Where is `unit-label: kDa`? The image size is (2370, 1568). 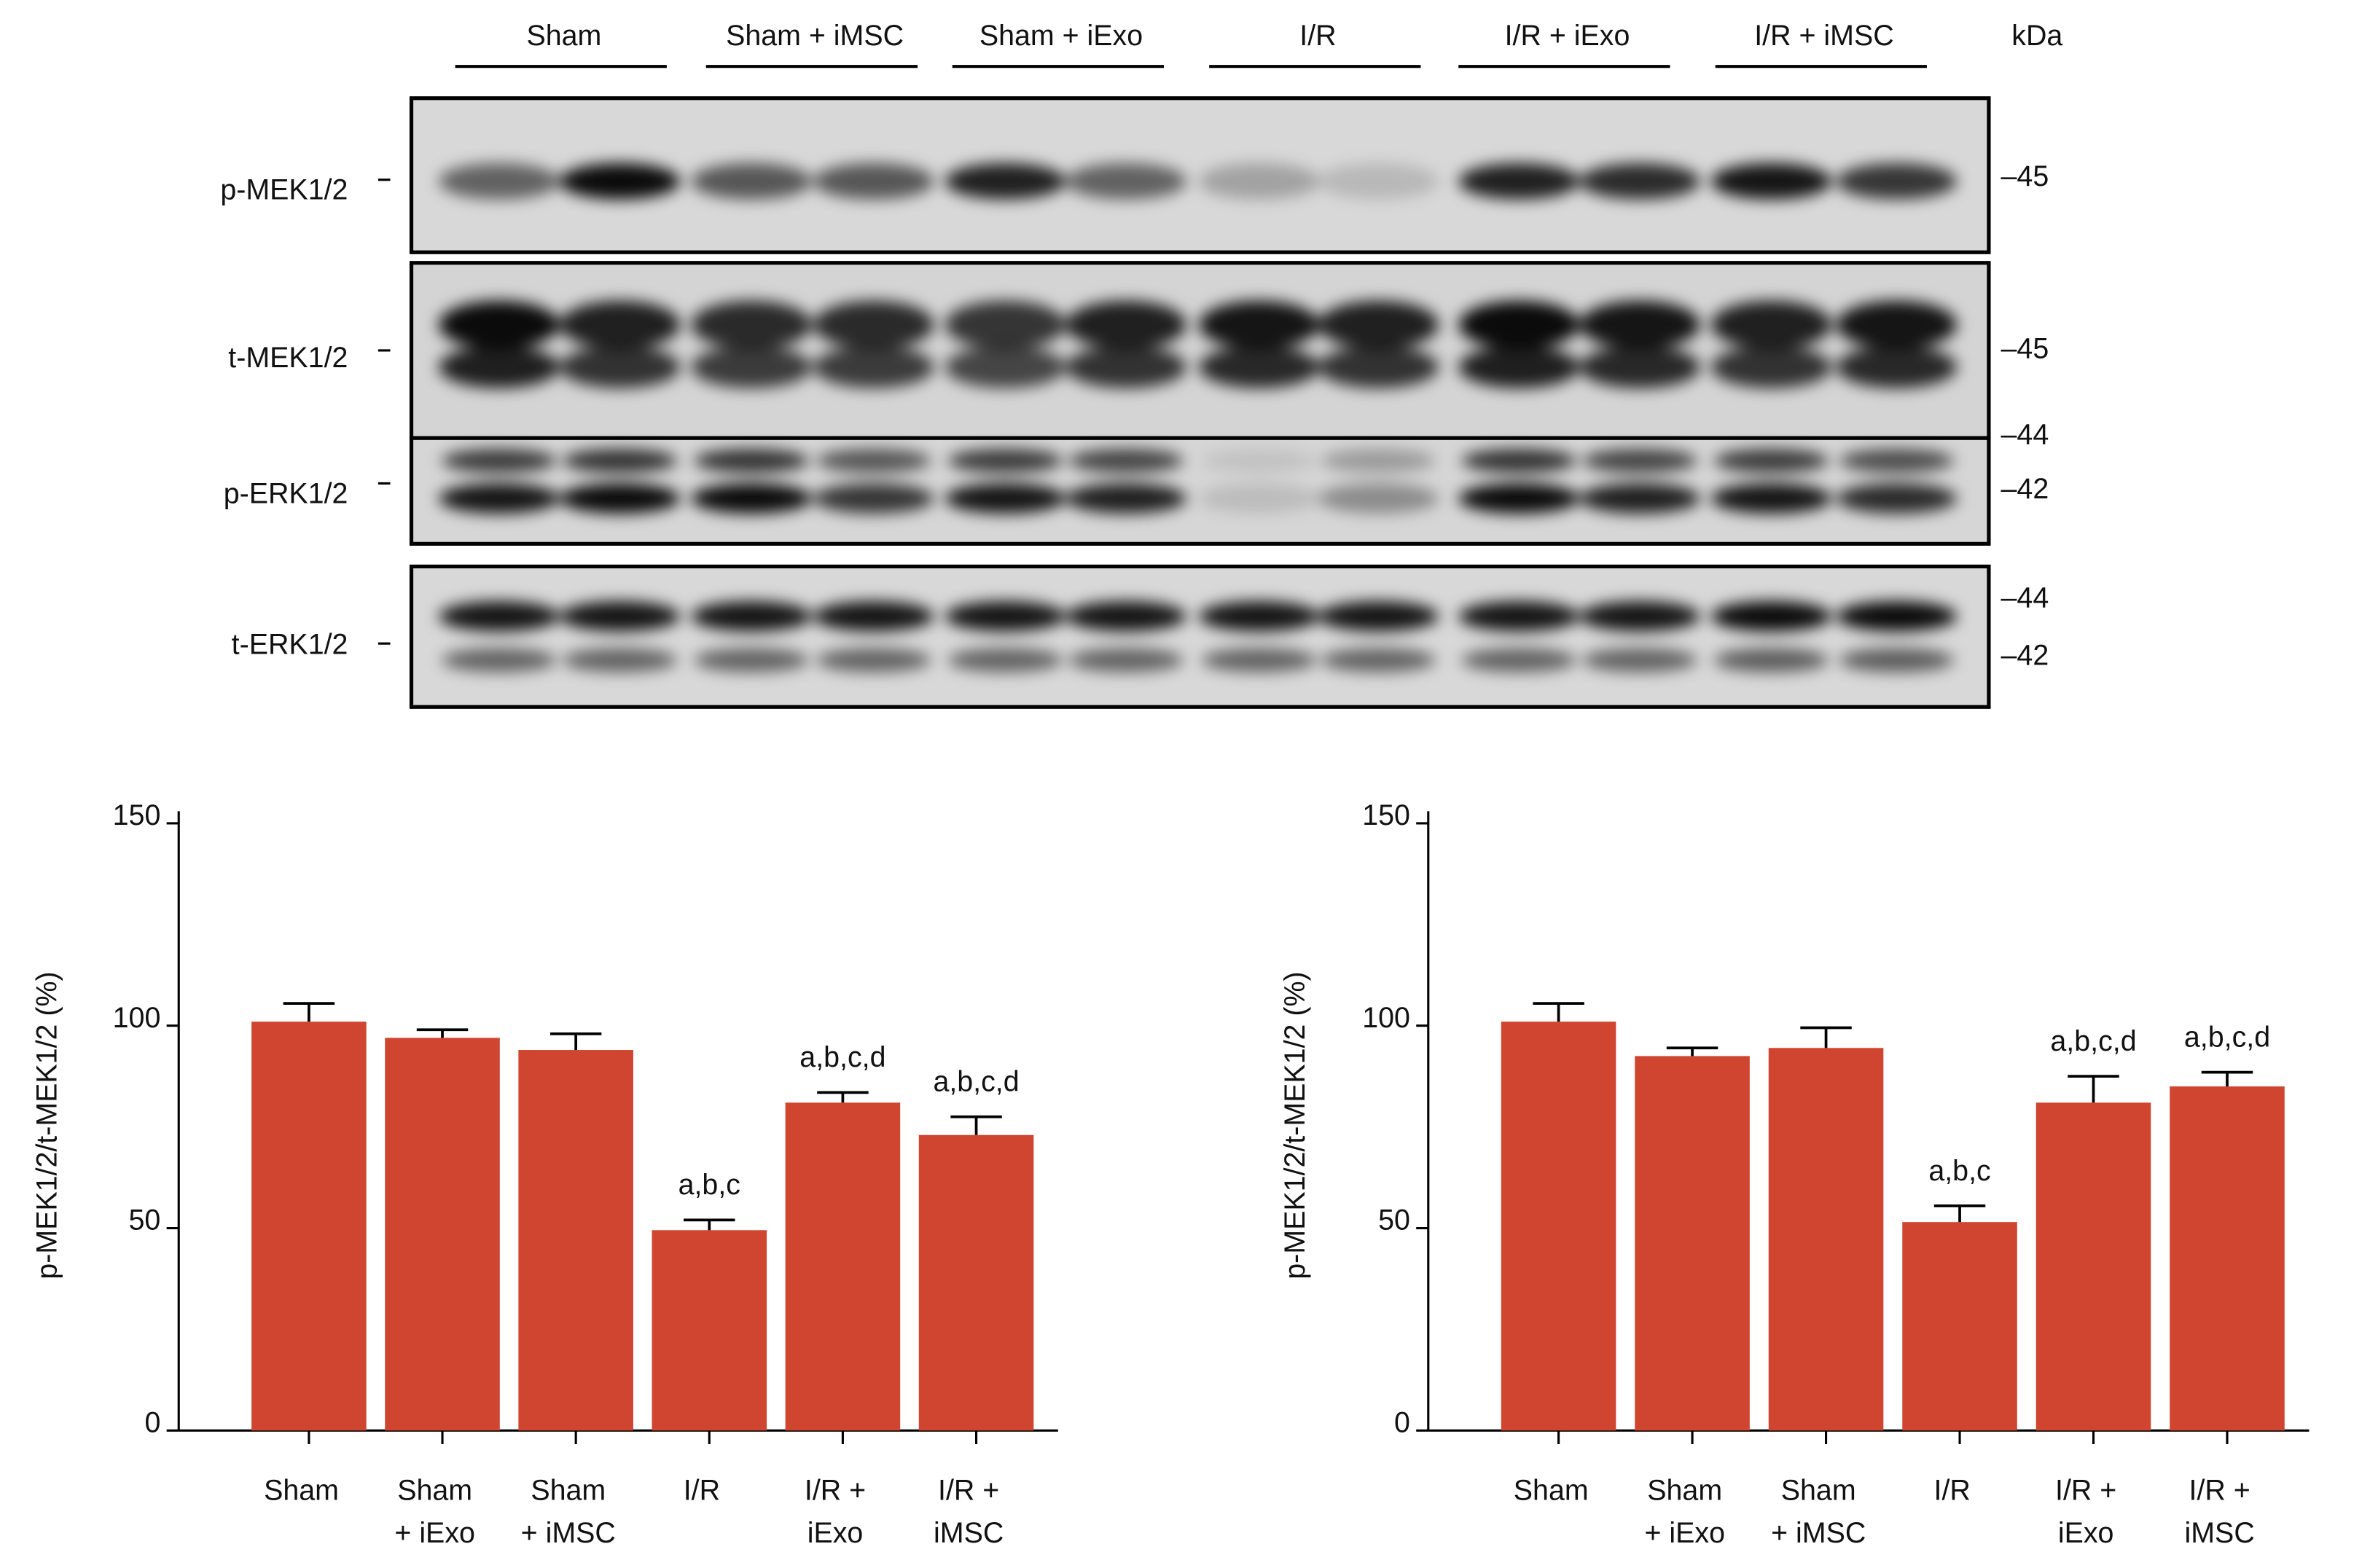 unit-label: kDa is located at coordinates (2036, 36).